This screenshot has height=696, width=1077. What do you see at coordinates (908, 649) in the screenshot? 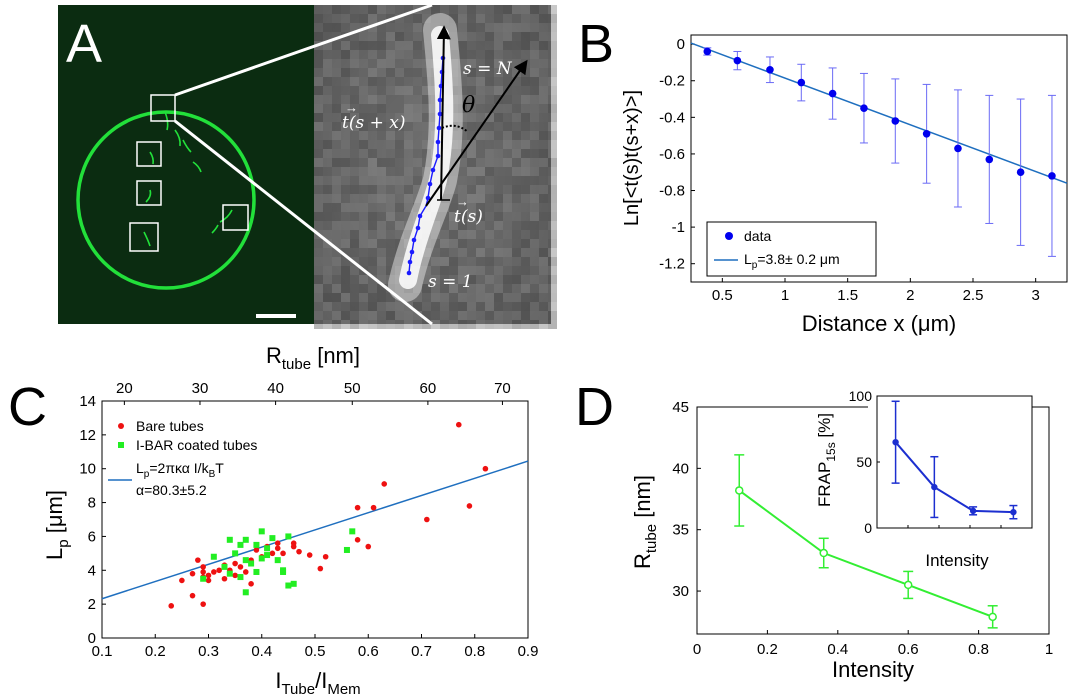
I see `x-tick-label-d: 0.6` at bounding box center [908, 649].